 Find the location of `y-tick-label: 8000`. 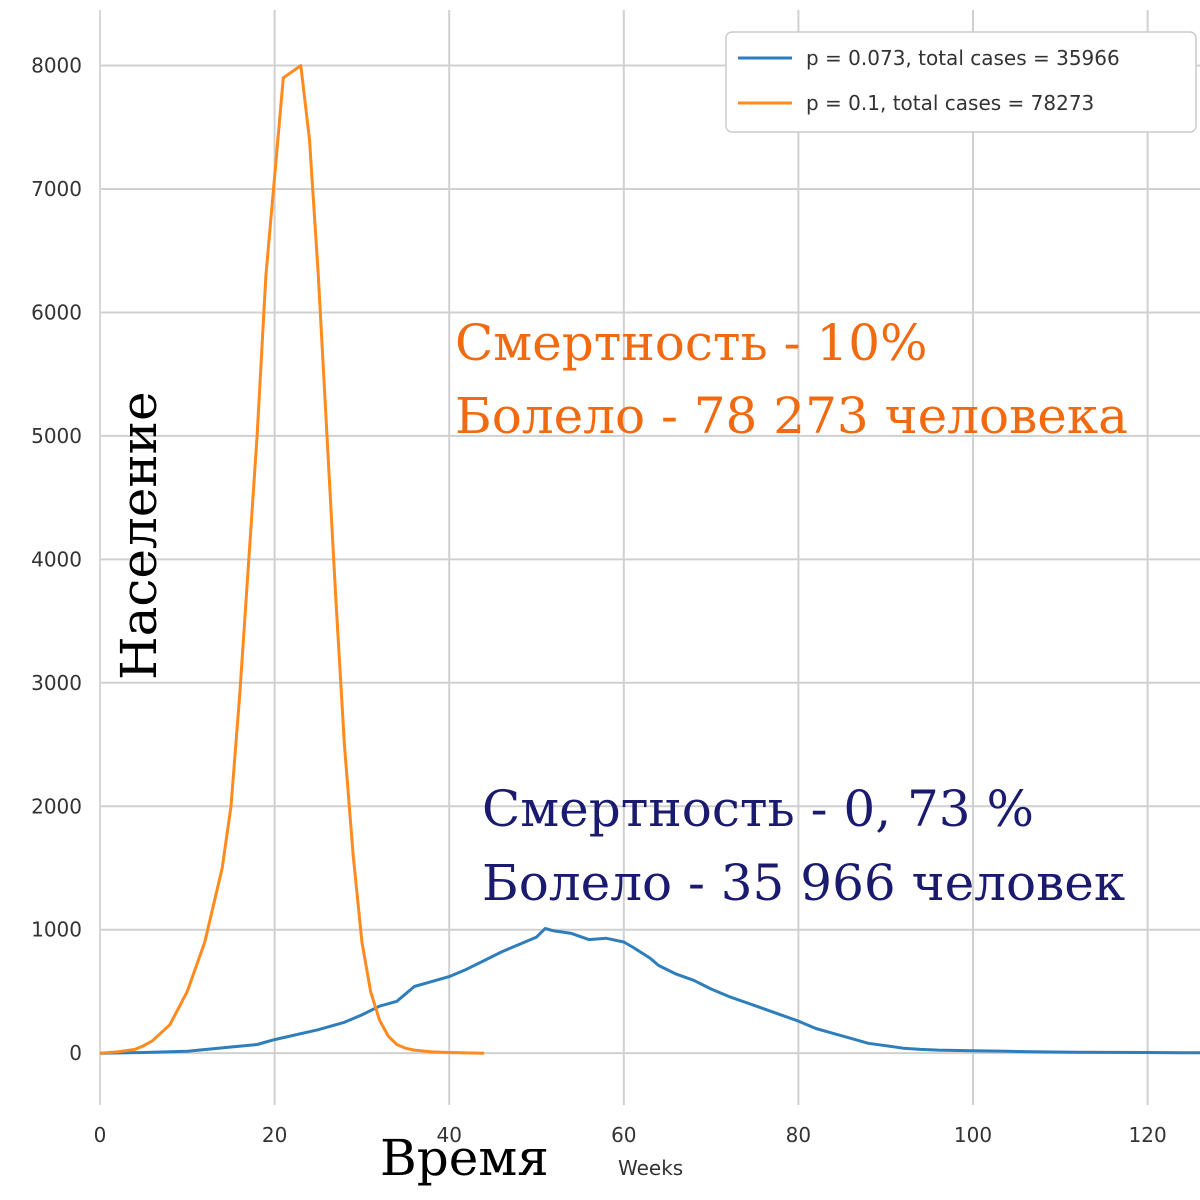

y-tick-label: 8000 is located at coordinates (56, 66).